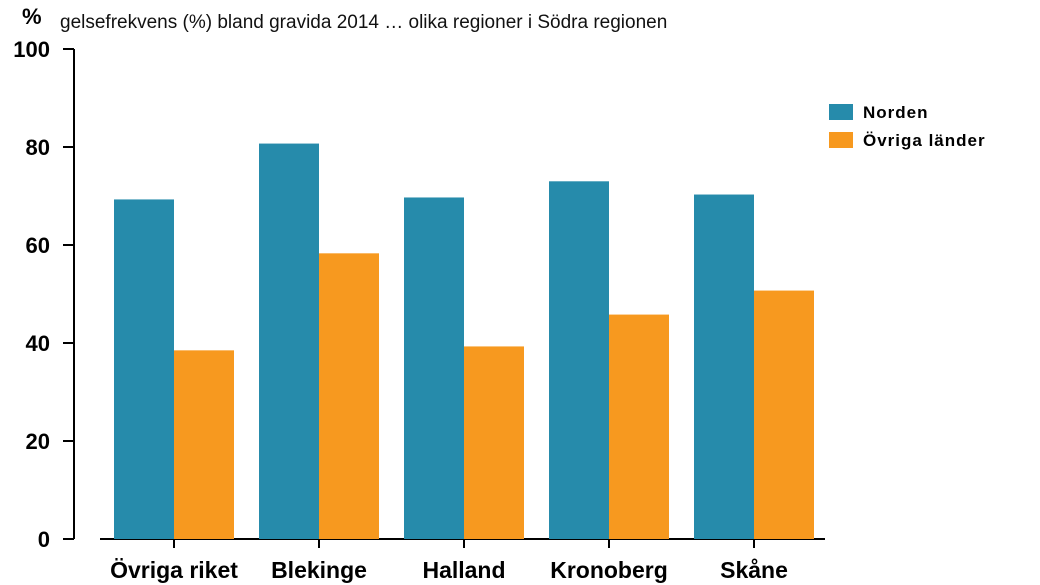  I want to click on y-axis-unit-label: %, so click(32, 16).